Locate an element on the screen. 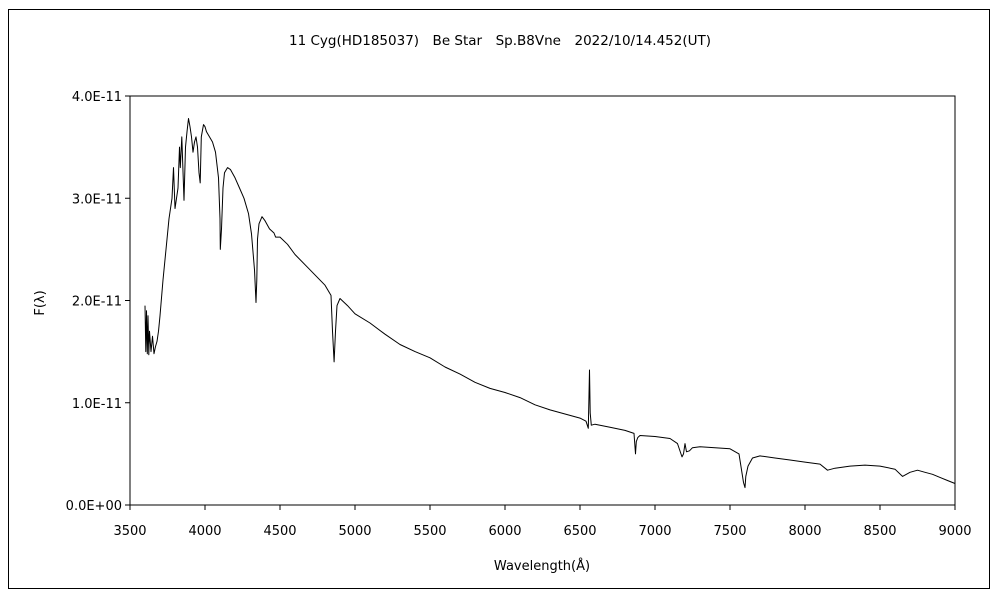  x-tick-label: 9000 is located at coordinates (954, 531).